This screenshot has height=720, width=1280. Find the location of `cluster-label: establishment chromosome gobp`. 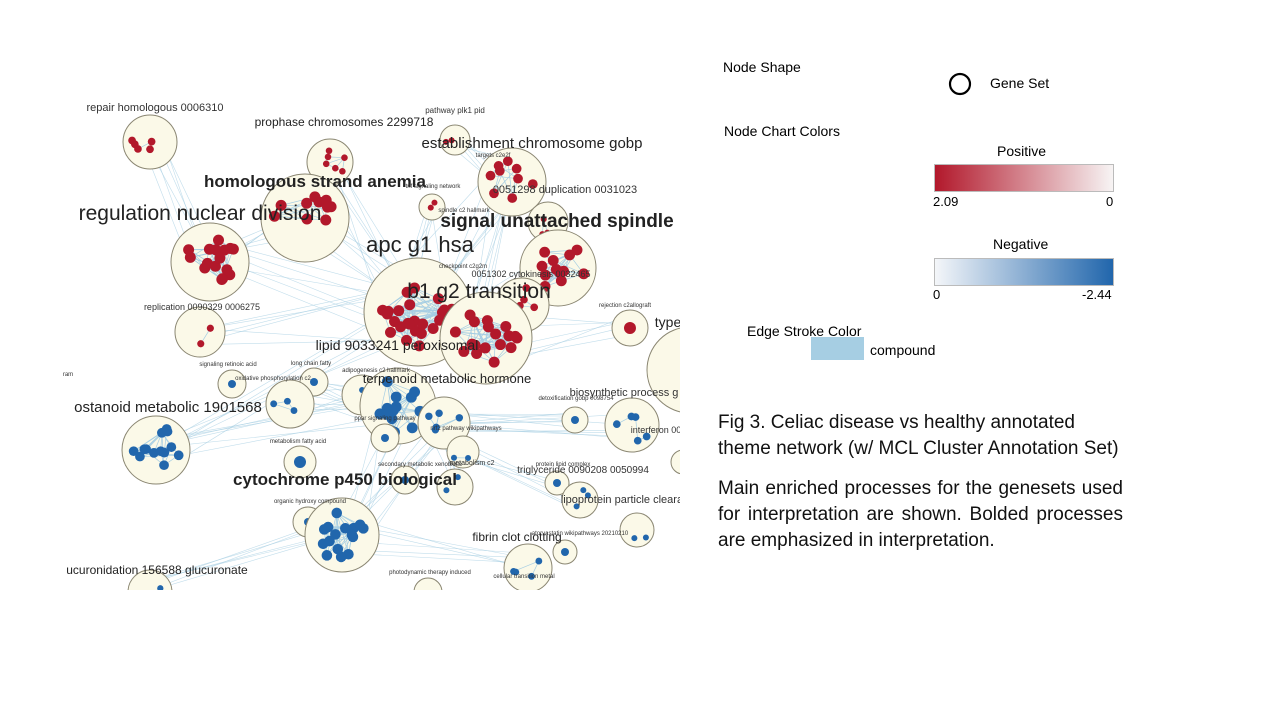

cluster-label: establishment chromosome gobp is located at coordinates (532, 143).